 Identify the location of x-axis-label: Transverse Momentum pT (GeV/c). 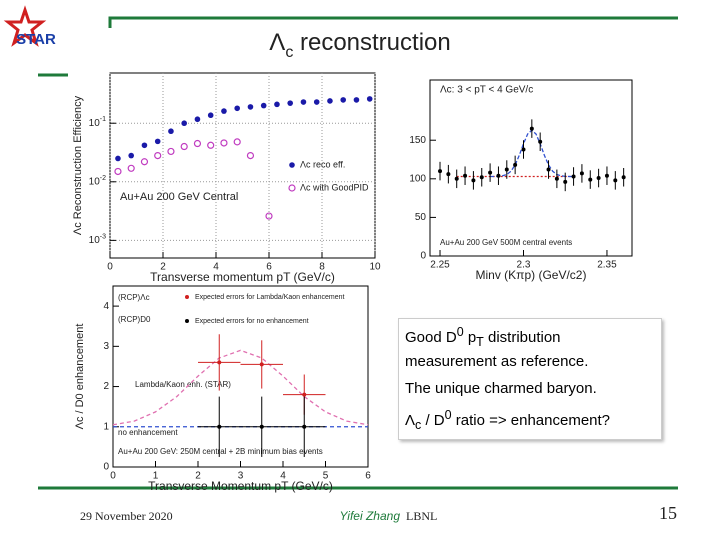
(240, 486).